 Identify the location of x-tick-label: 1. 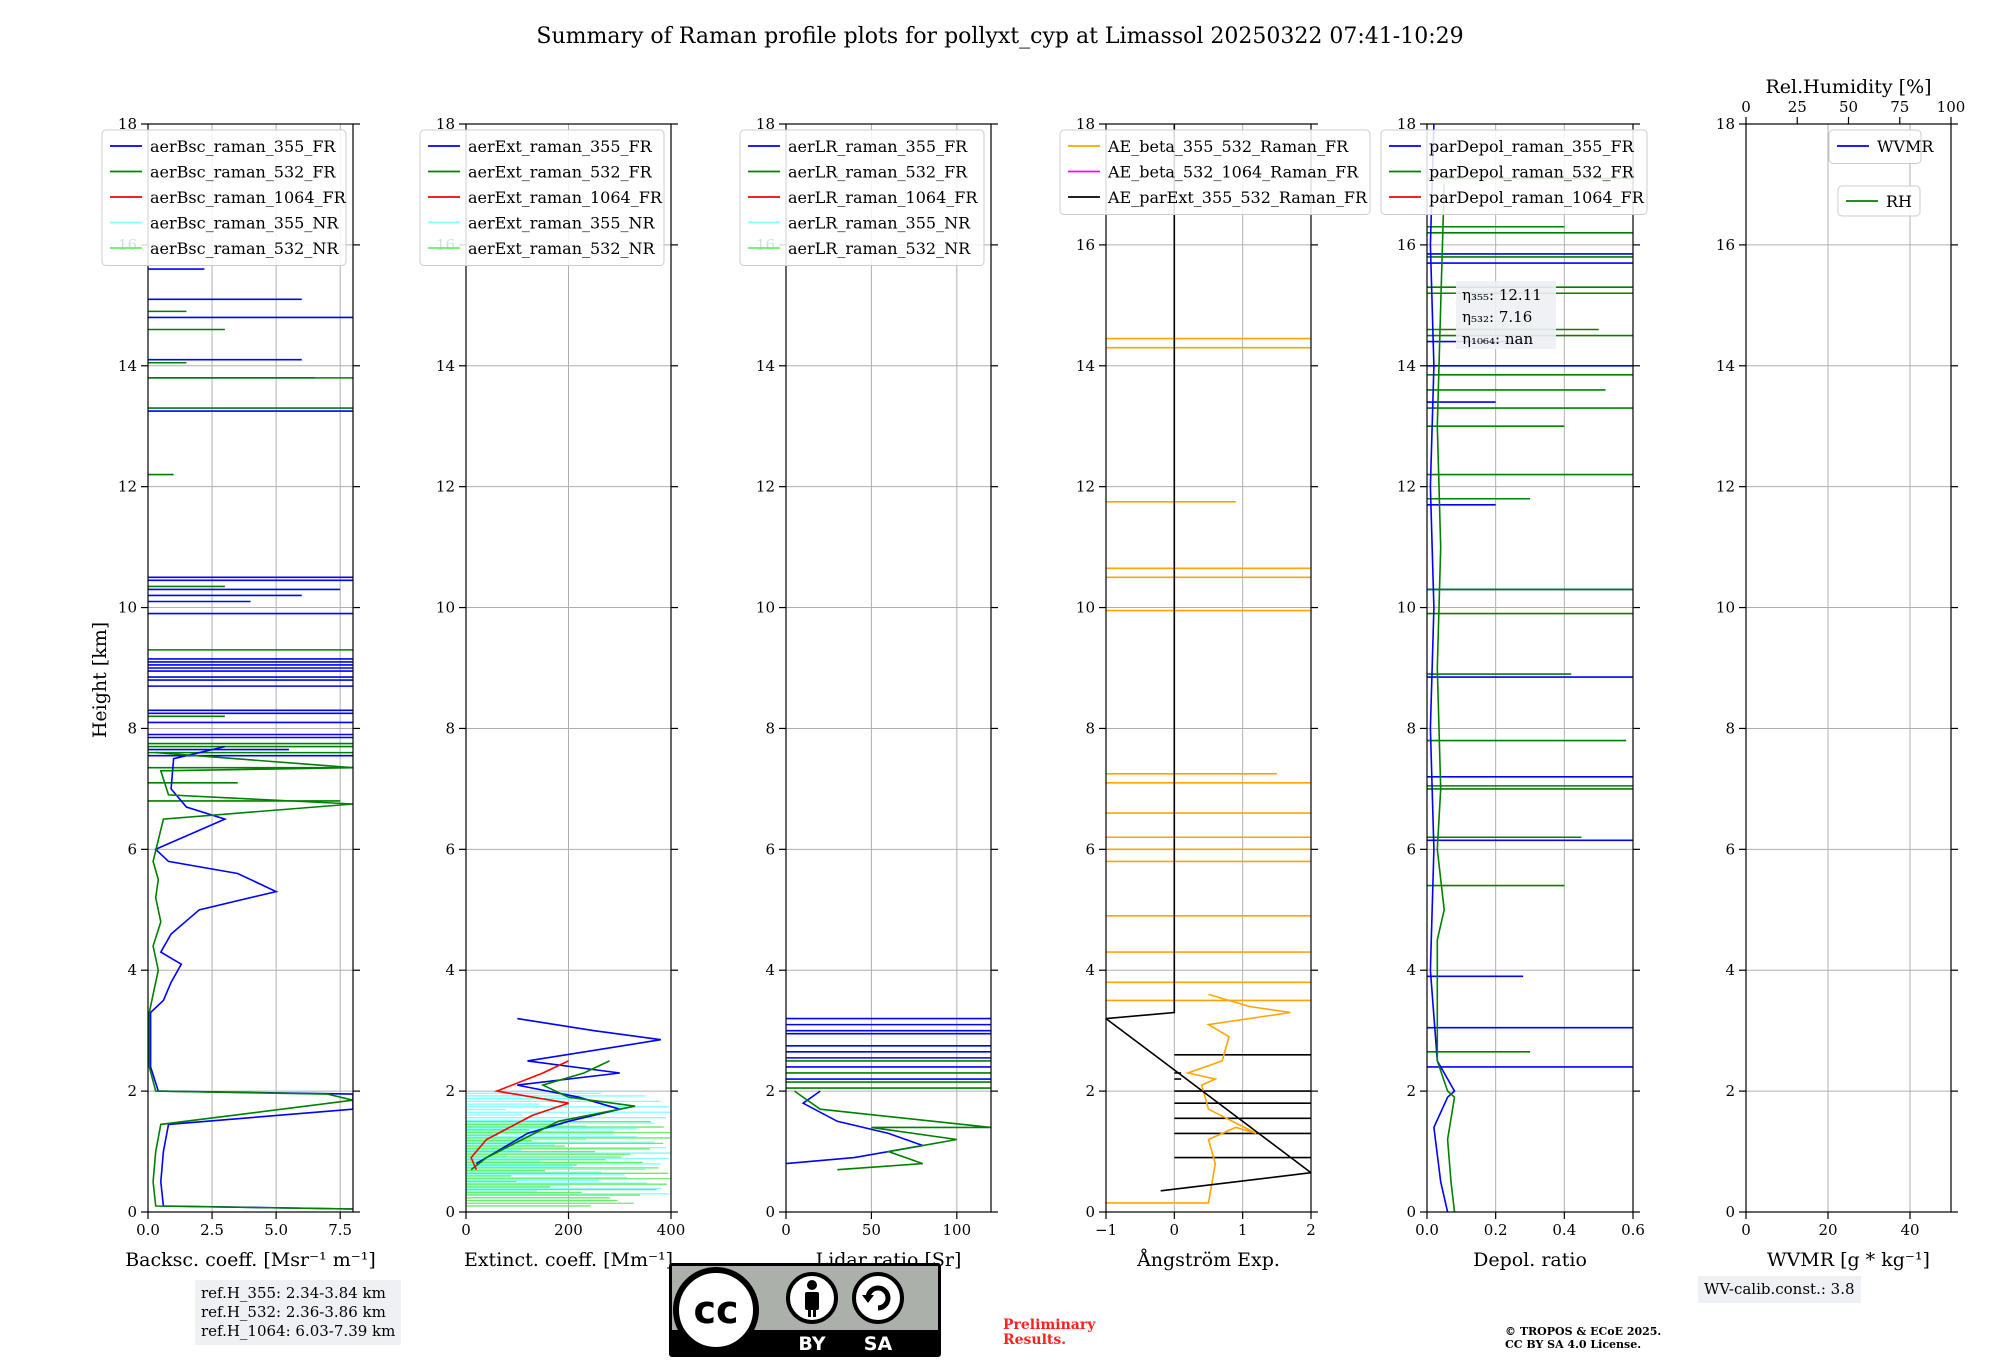
(1243, 1230).